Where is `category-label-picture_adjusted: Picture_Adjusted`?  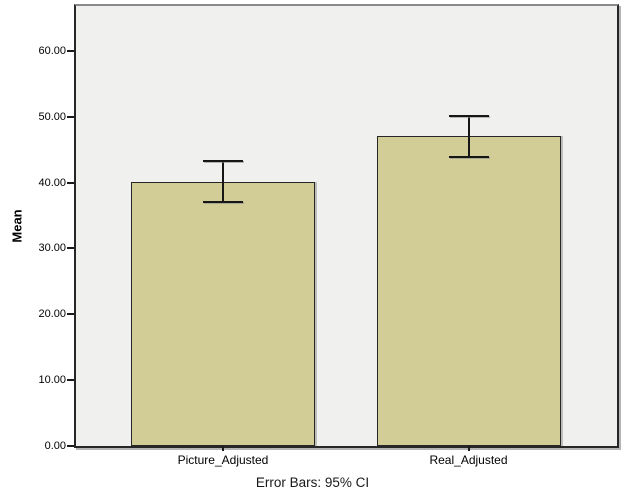 category-label-picture_adjusted: Picture_Adjusted is located at coordinates (223, 460).